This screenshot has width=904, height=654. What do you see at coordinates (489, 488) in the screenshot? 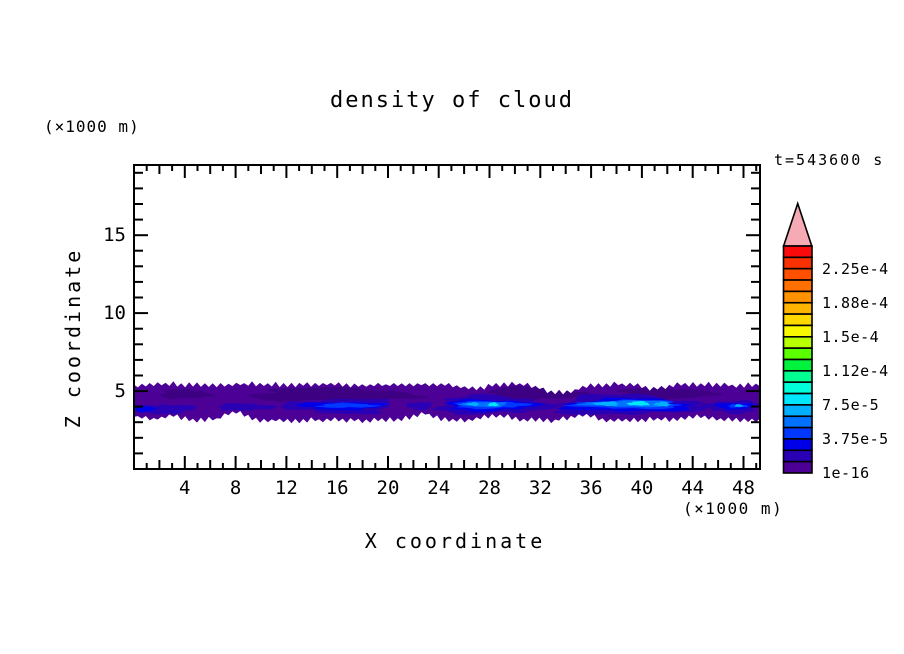
I see `x-tick-label: 28` at bounding box center [489, 488].